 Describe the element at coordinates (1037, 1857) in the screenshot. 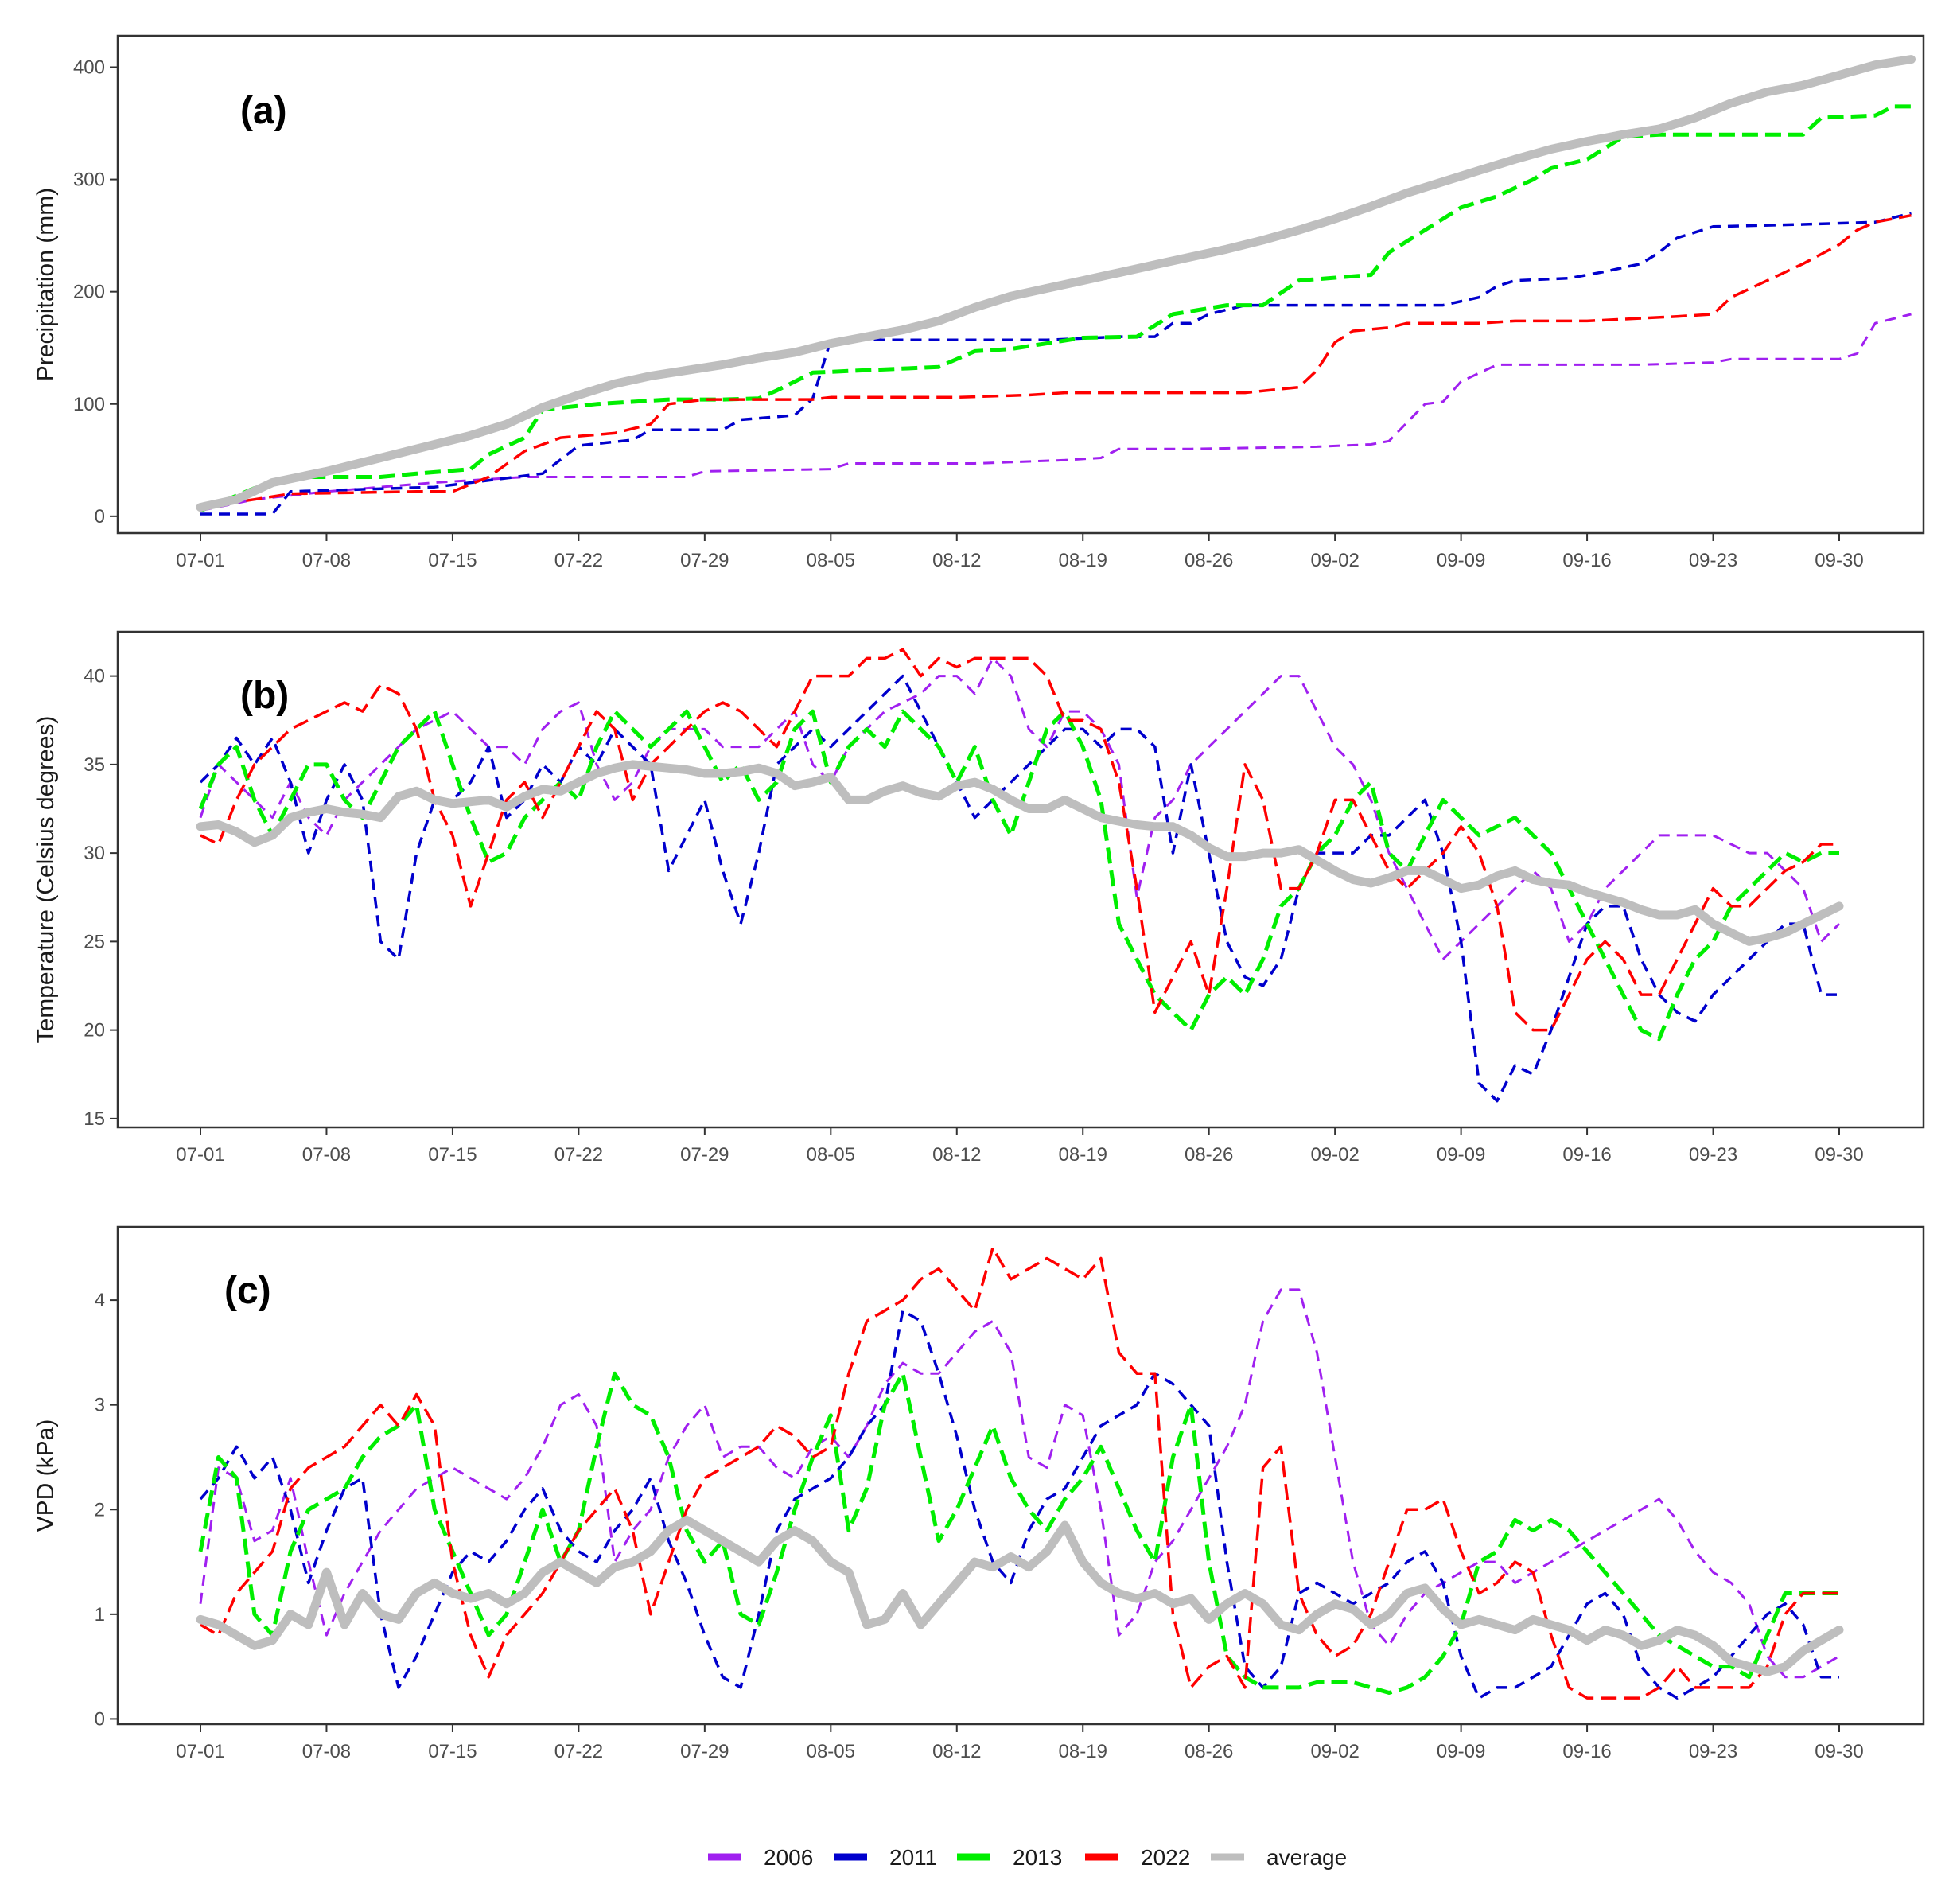

I see `legend-label-2013: 2013` at that location.